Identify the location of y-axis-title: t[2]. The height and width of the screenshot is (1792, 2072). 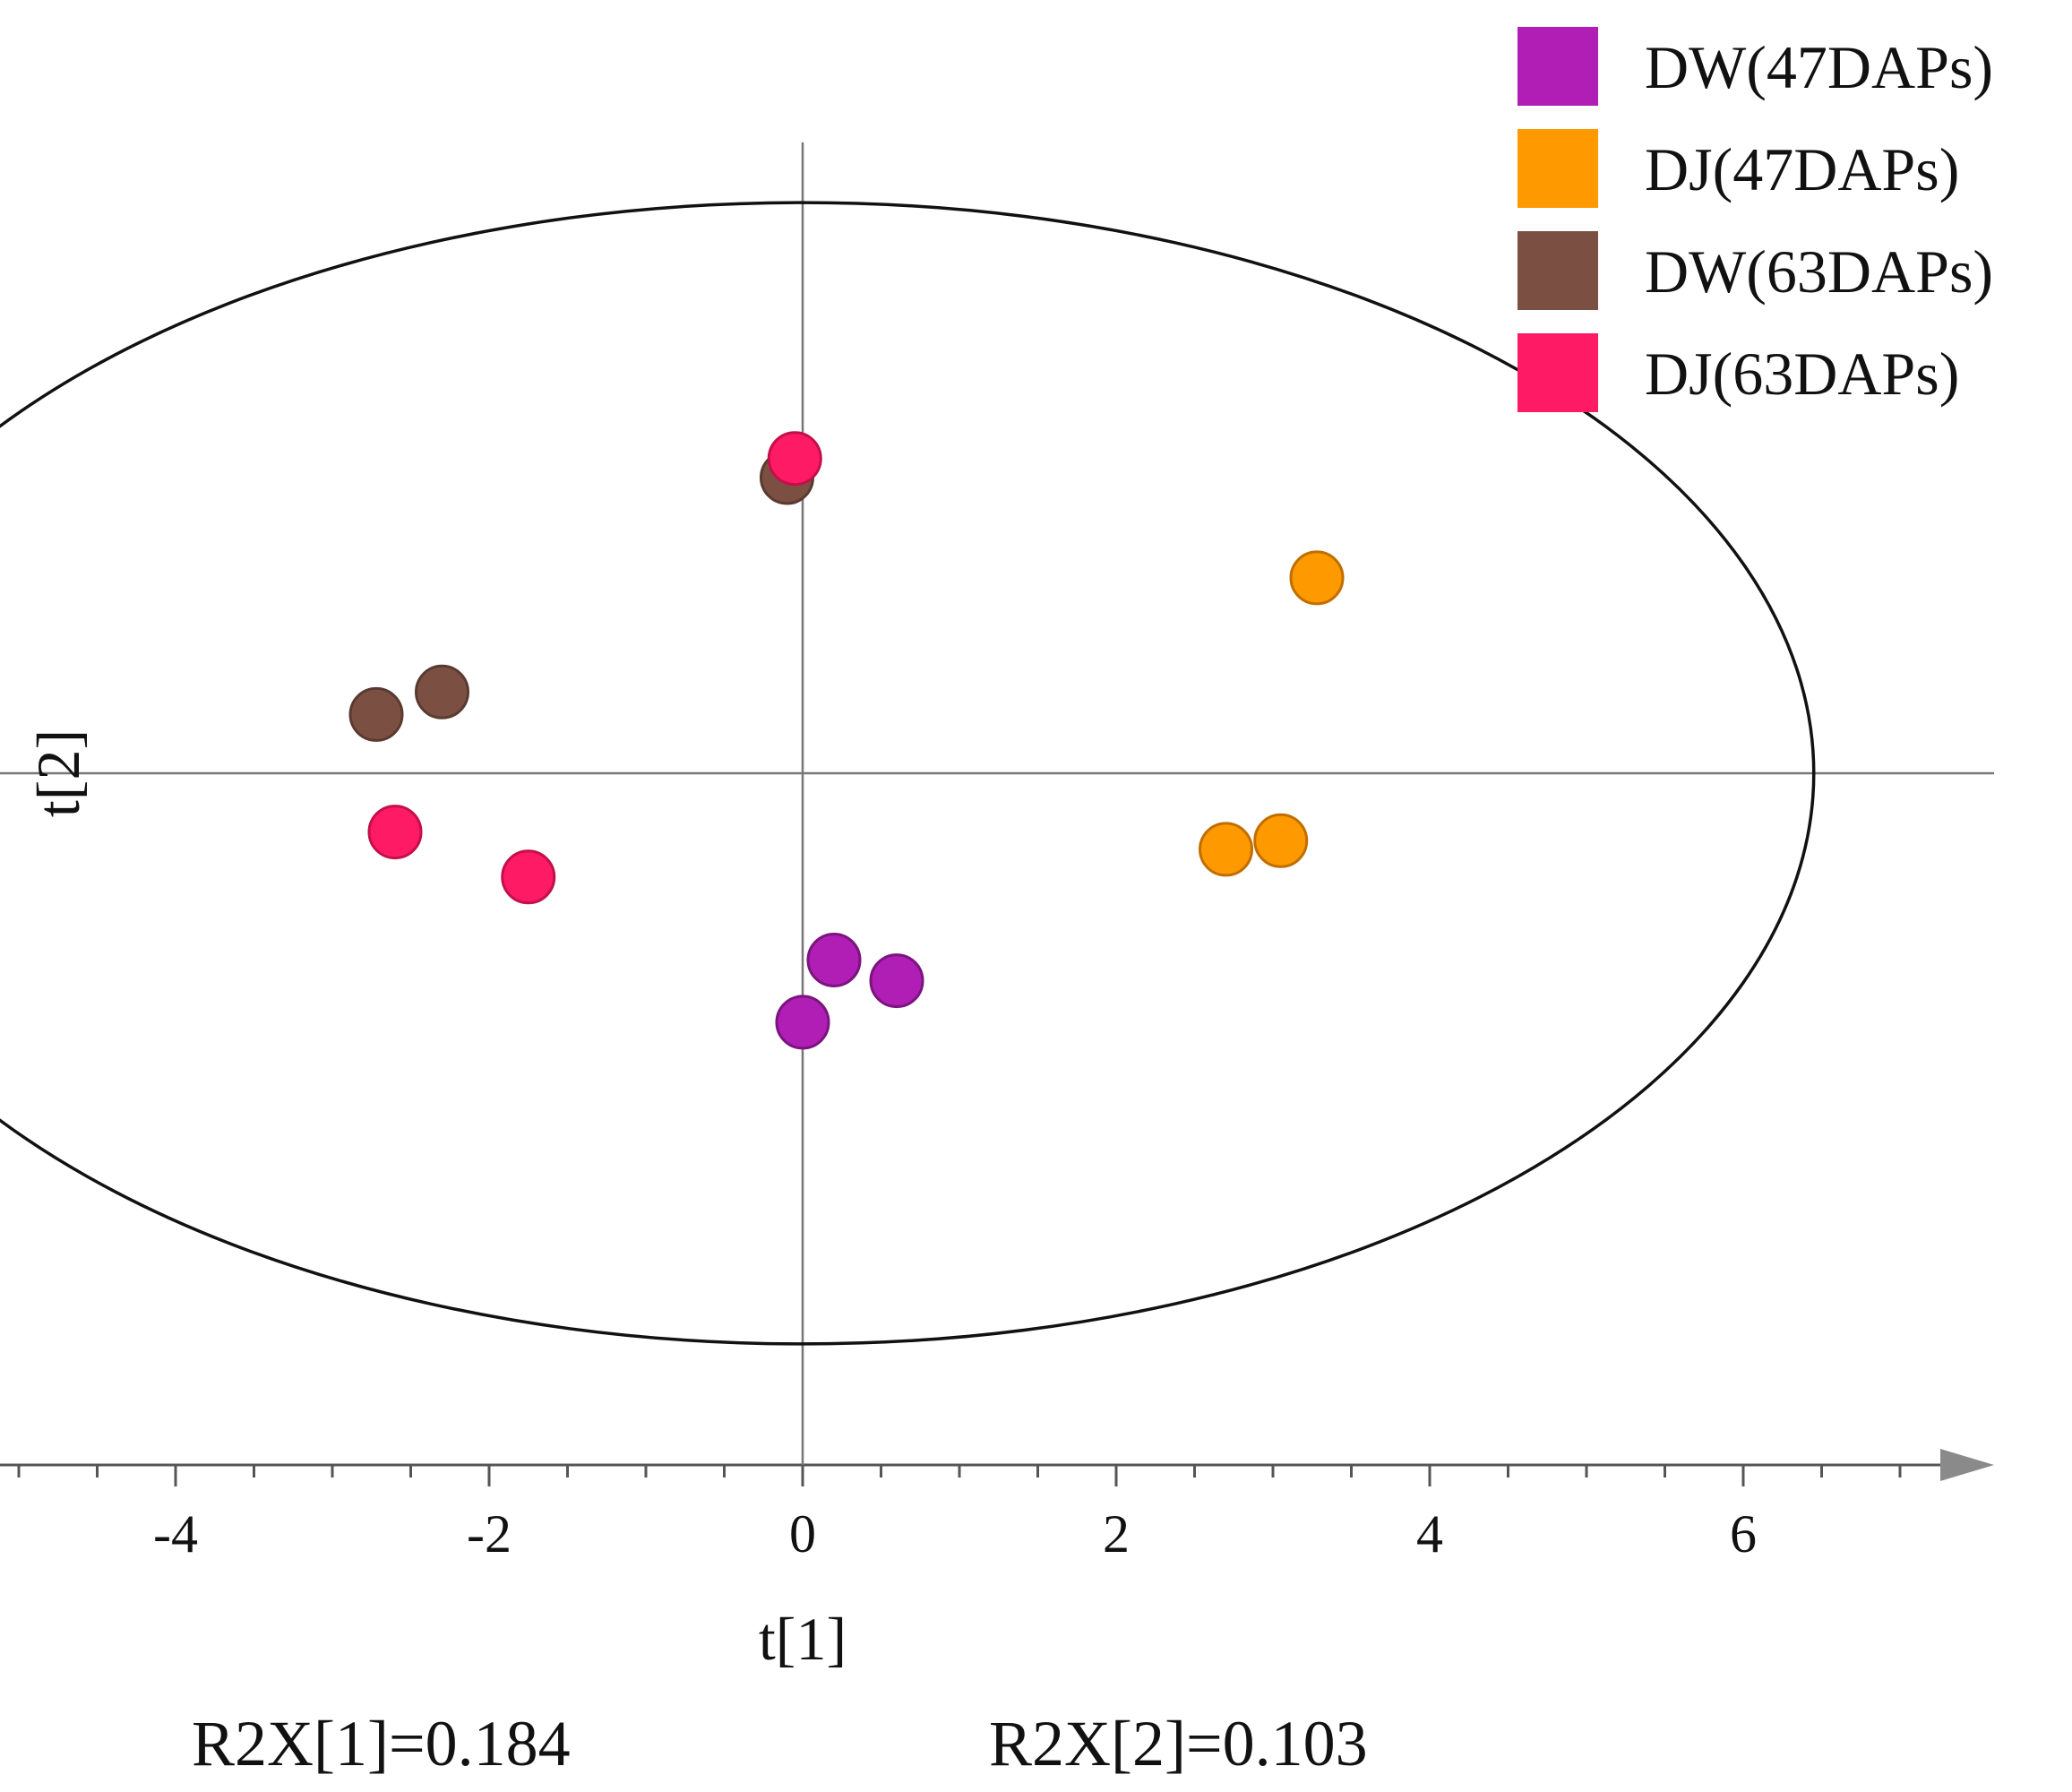
(58, 773).